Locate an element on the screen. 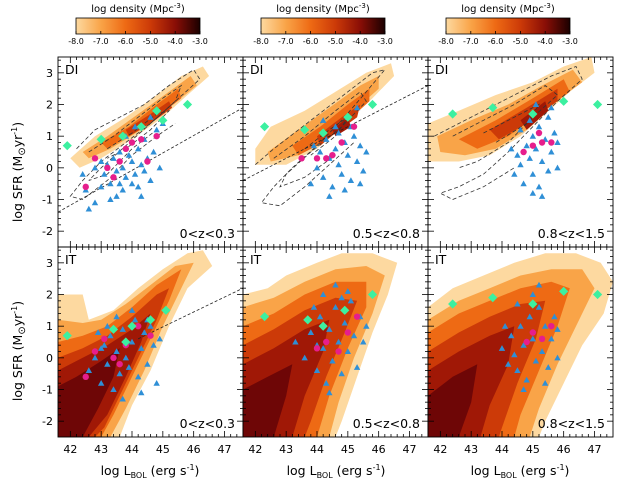 The width and height of the screenshot is (632, 486). redshift-label: 0<z<0.3 is located at coordinates (207, 423).